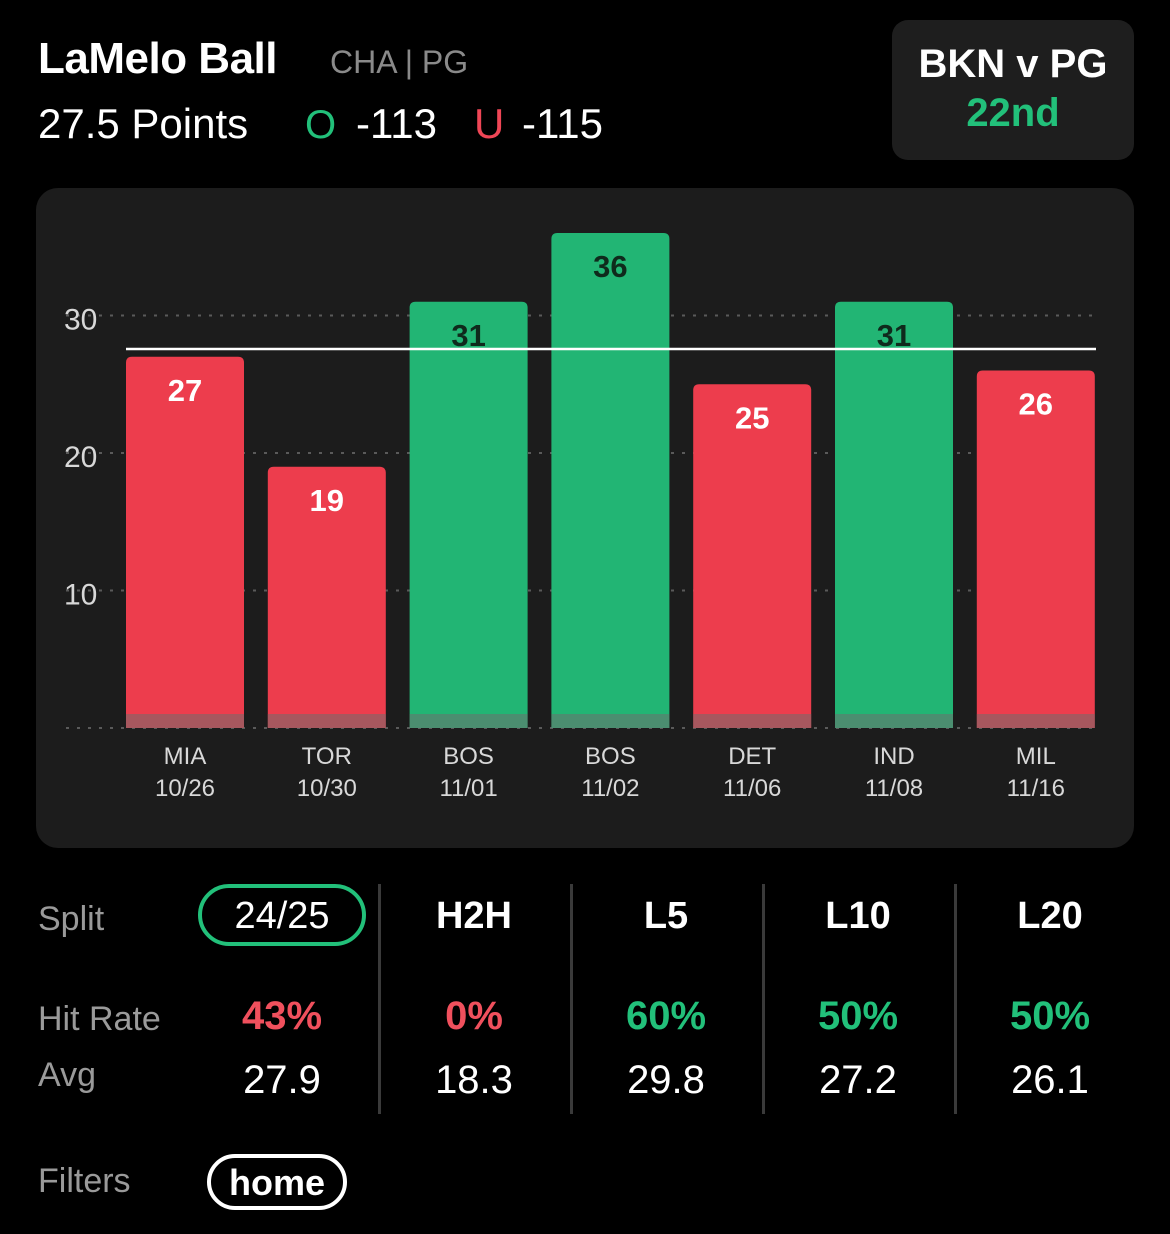 The height and width of the screenshot is (1234, 1170). I want to click on x-tick-team: MIA, so click(185, 756).